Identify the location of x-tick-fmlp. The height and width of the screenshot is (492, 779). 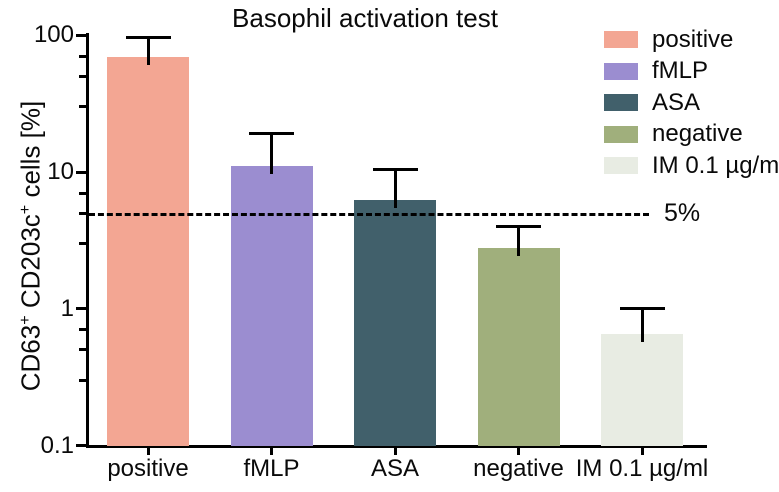
(271, 450).